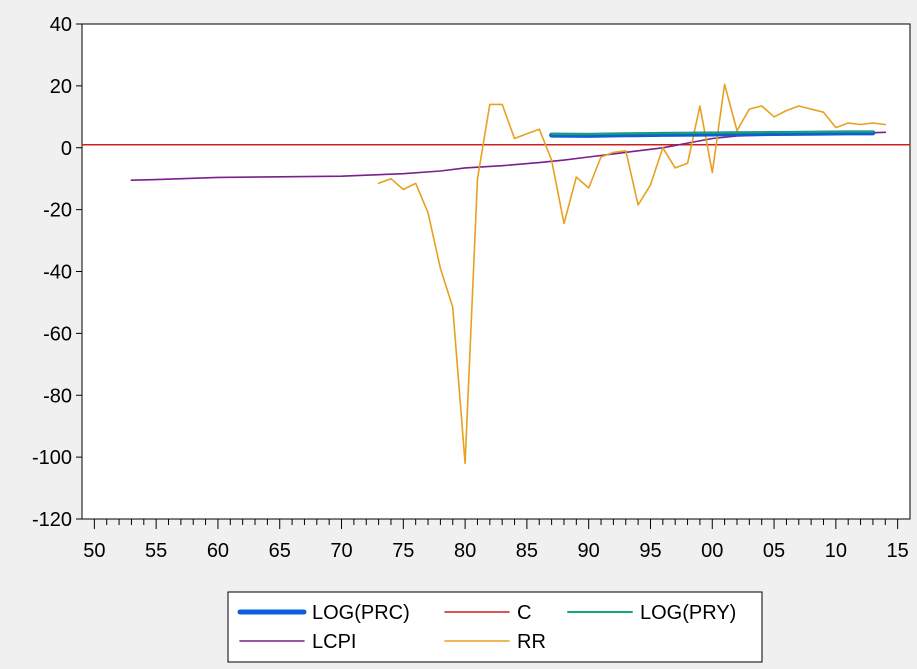  I want to click on x-tick-label: 55, so click(156, 551).